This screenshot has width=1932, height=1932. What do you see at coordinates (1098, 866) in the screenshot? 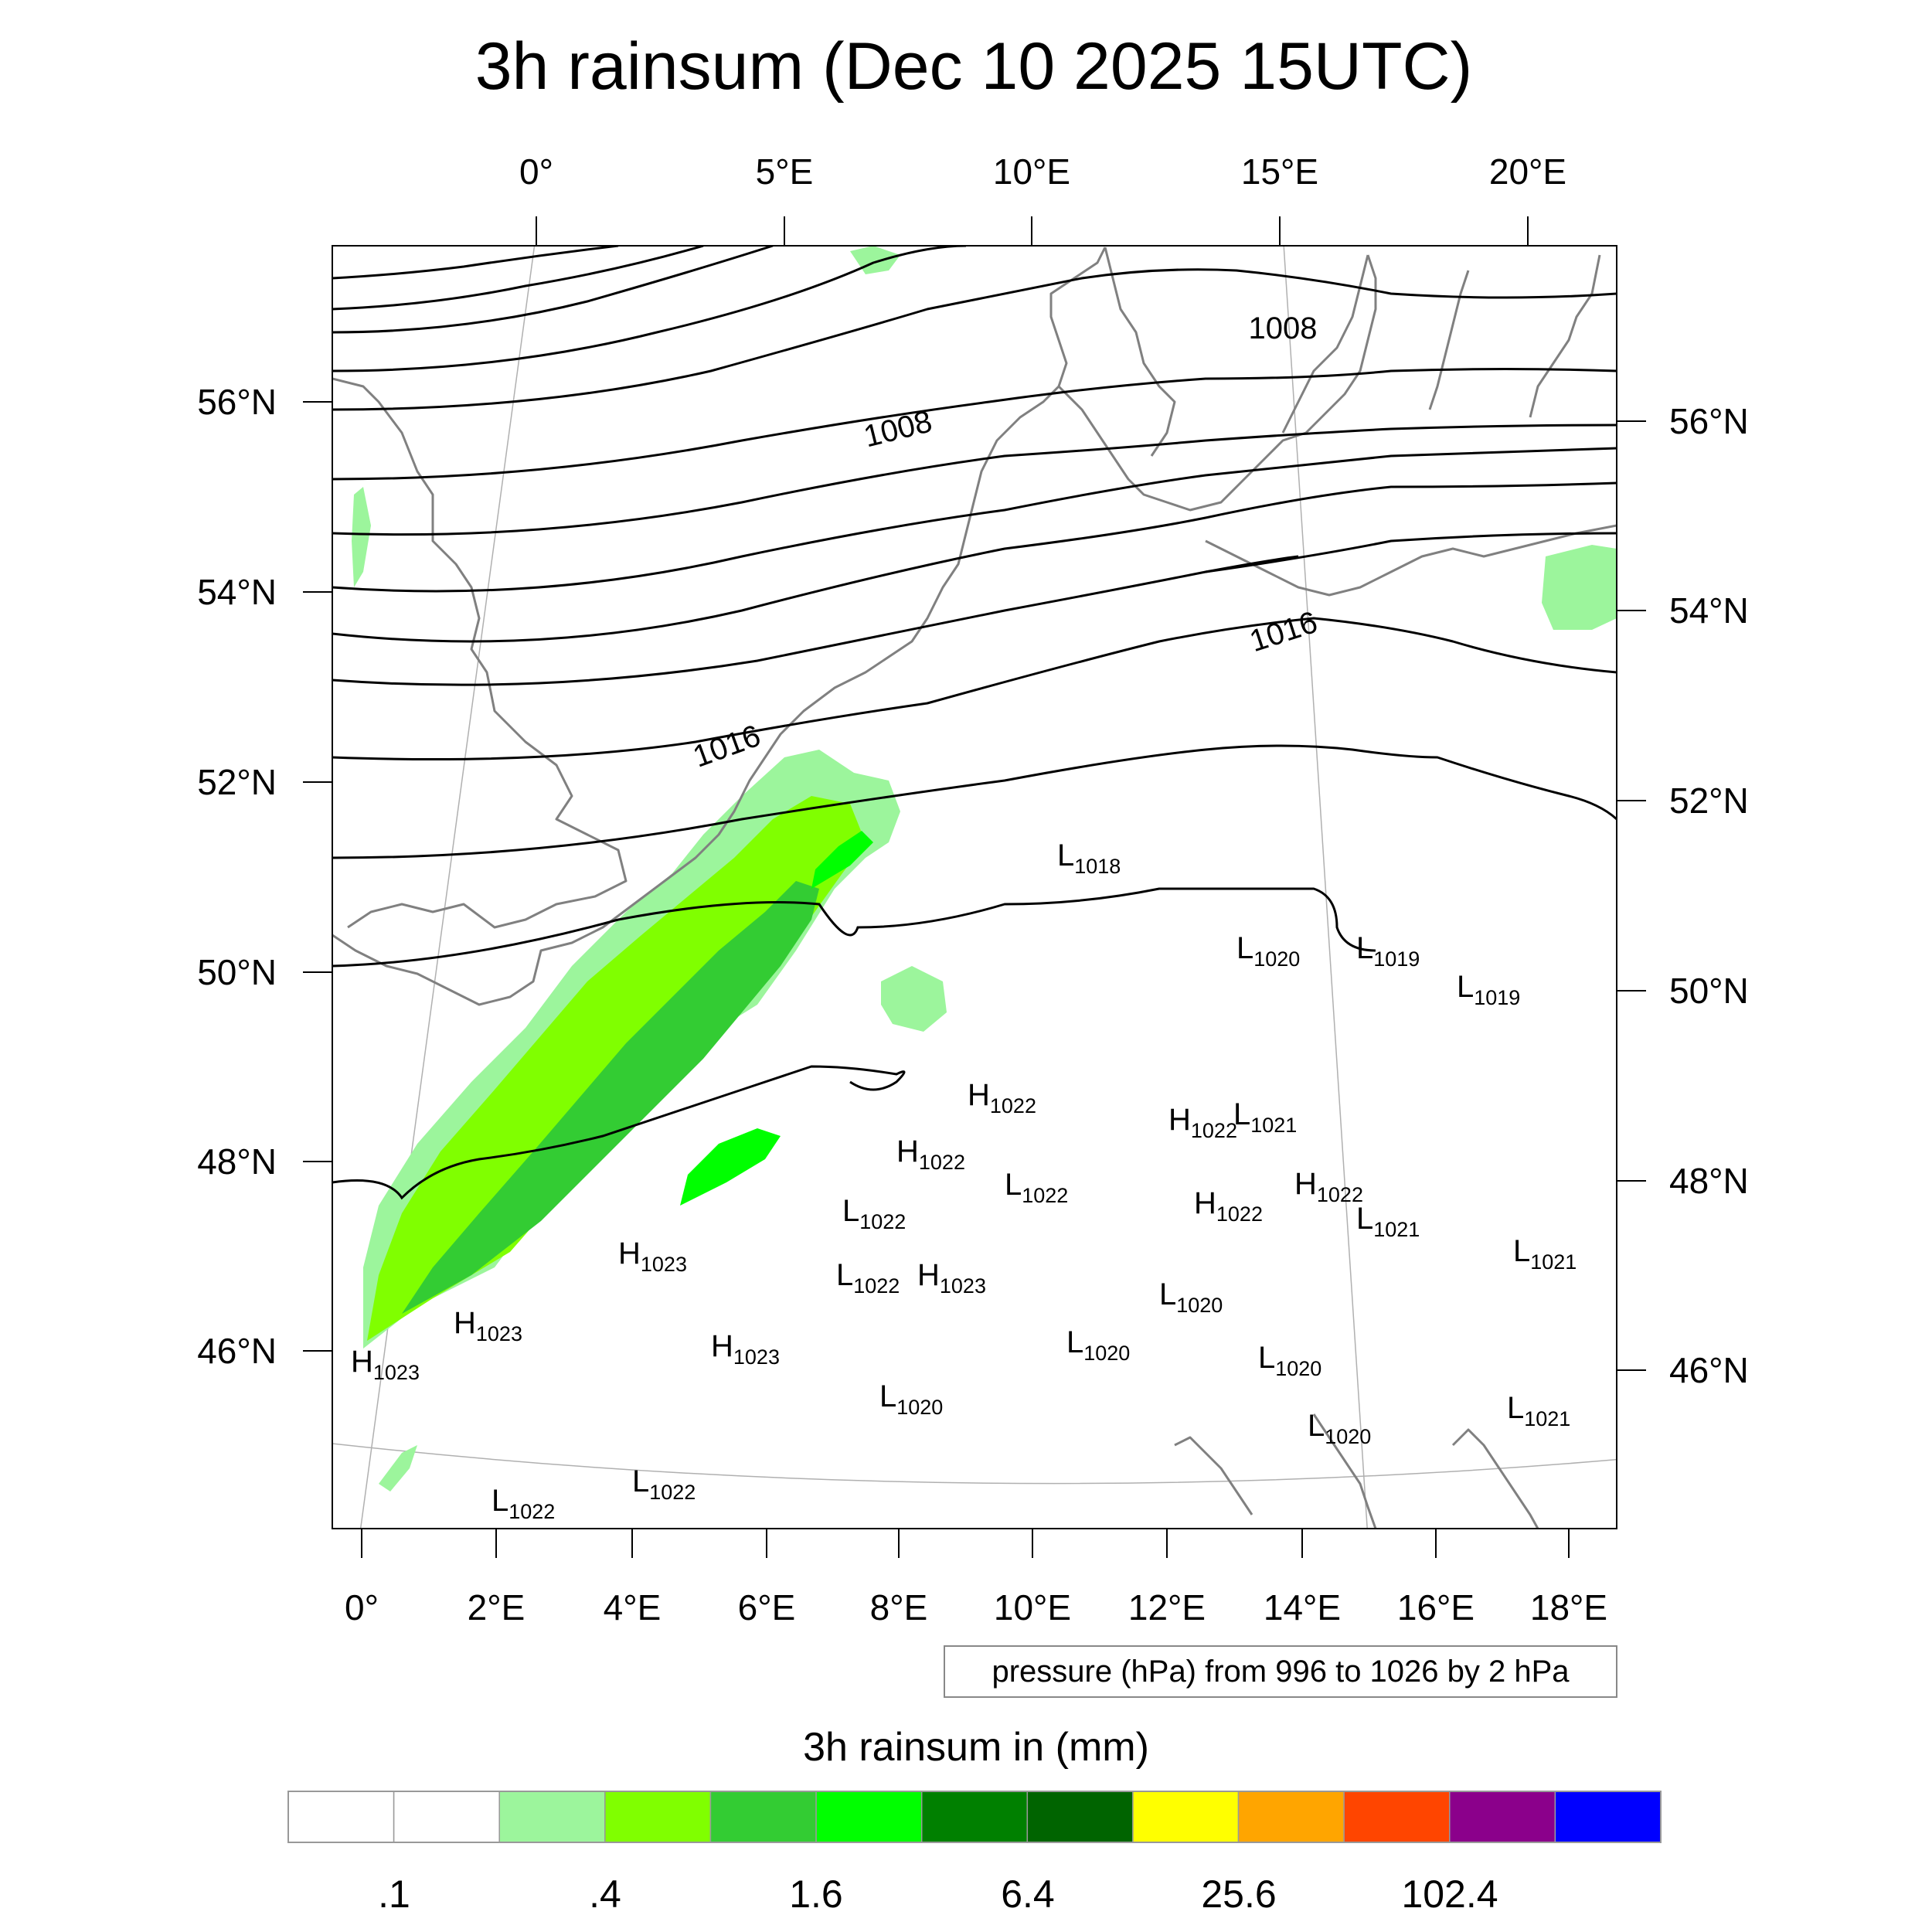
I see `pressure-center-value: 1018` at bounding box center [1098, 866].